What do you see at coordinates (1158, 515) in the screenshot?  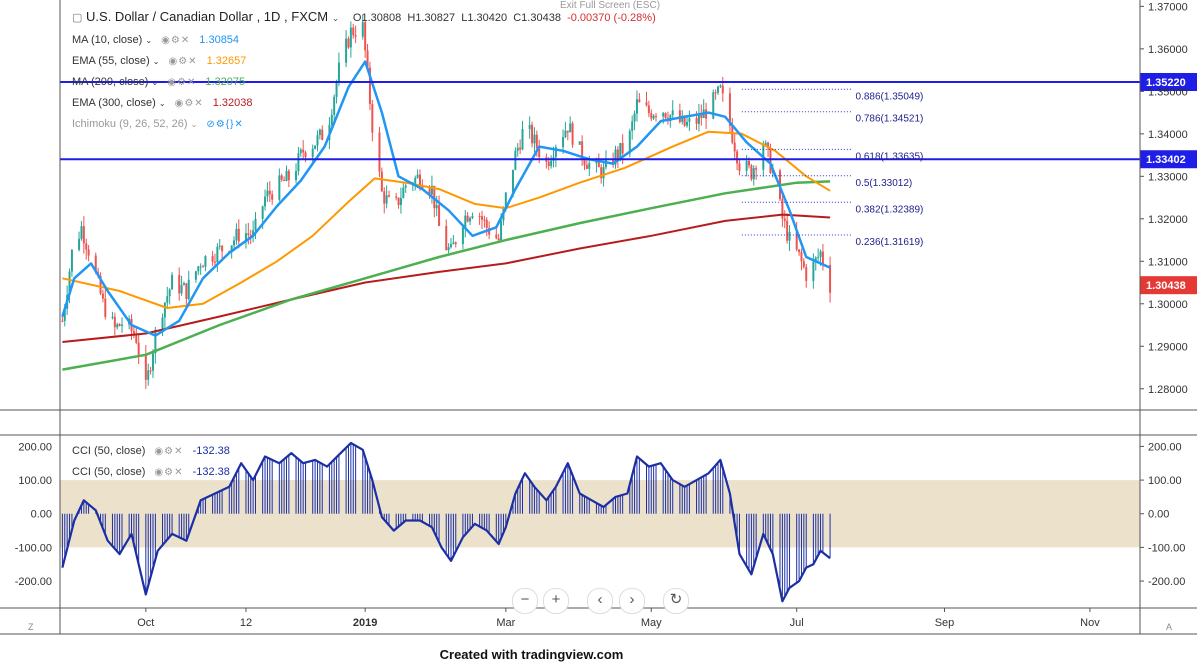 I see `cci-tick-label-right: 0.00` at bounding box center [1158, 515].